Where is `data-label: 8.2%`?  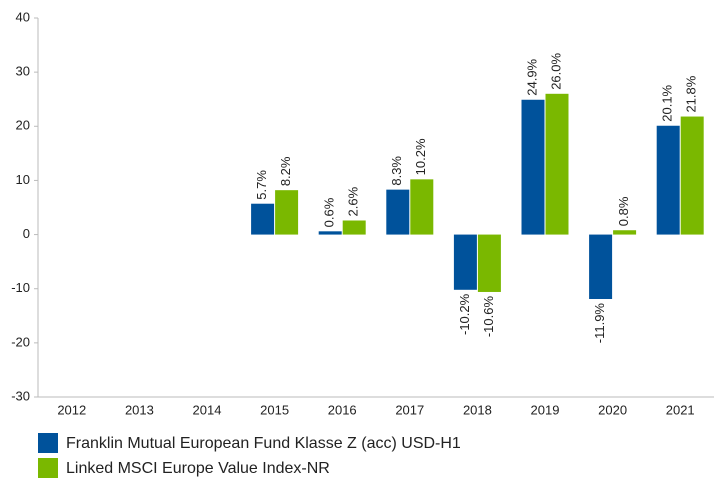 data-label: 8.2% is located at coordinates (285, 171).